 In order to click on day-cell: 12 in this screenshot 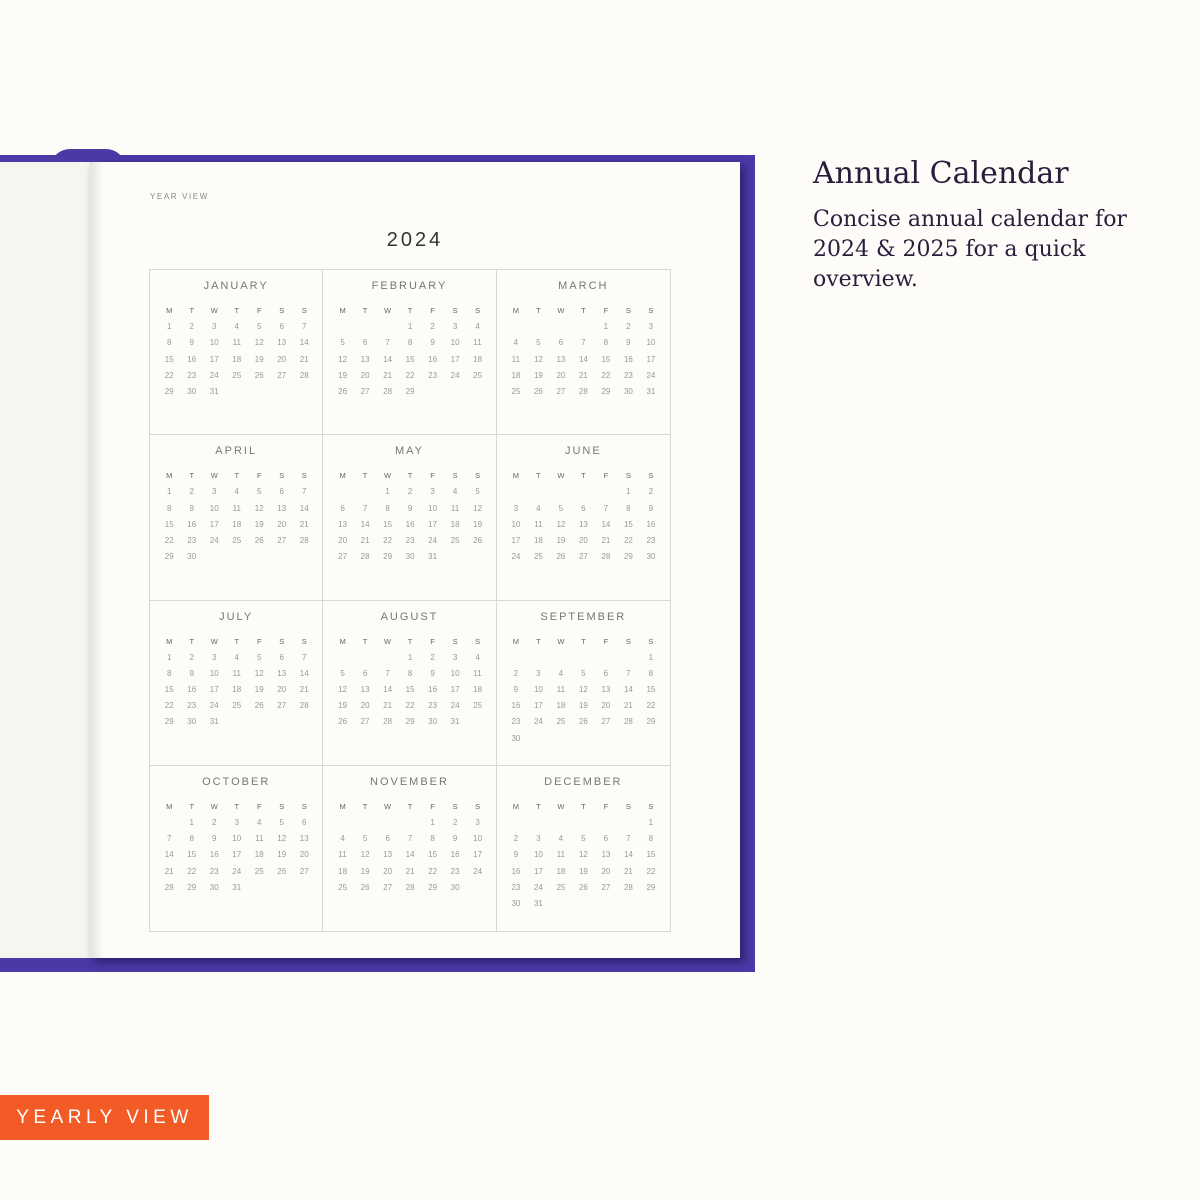, I will do `click(343, 359)`.